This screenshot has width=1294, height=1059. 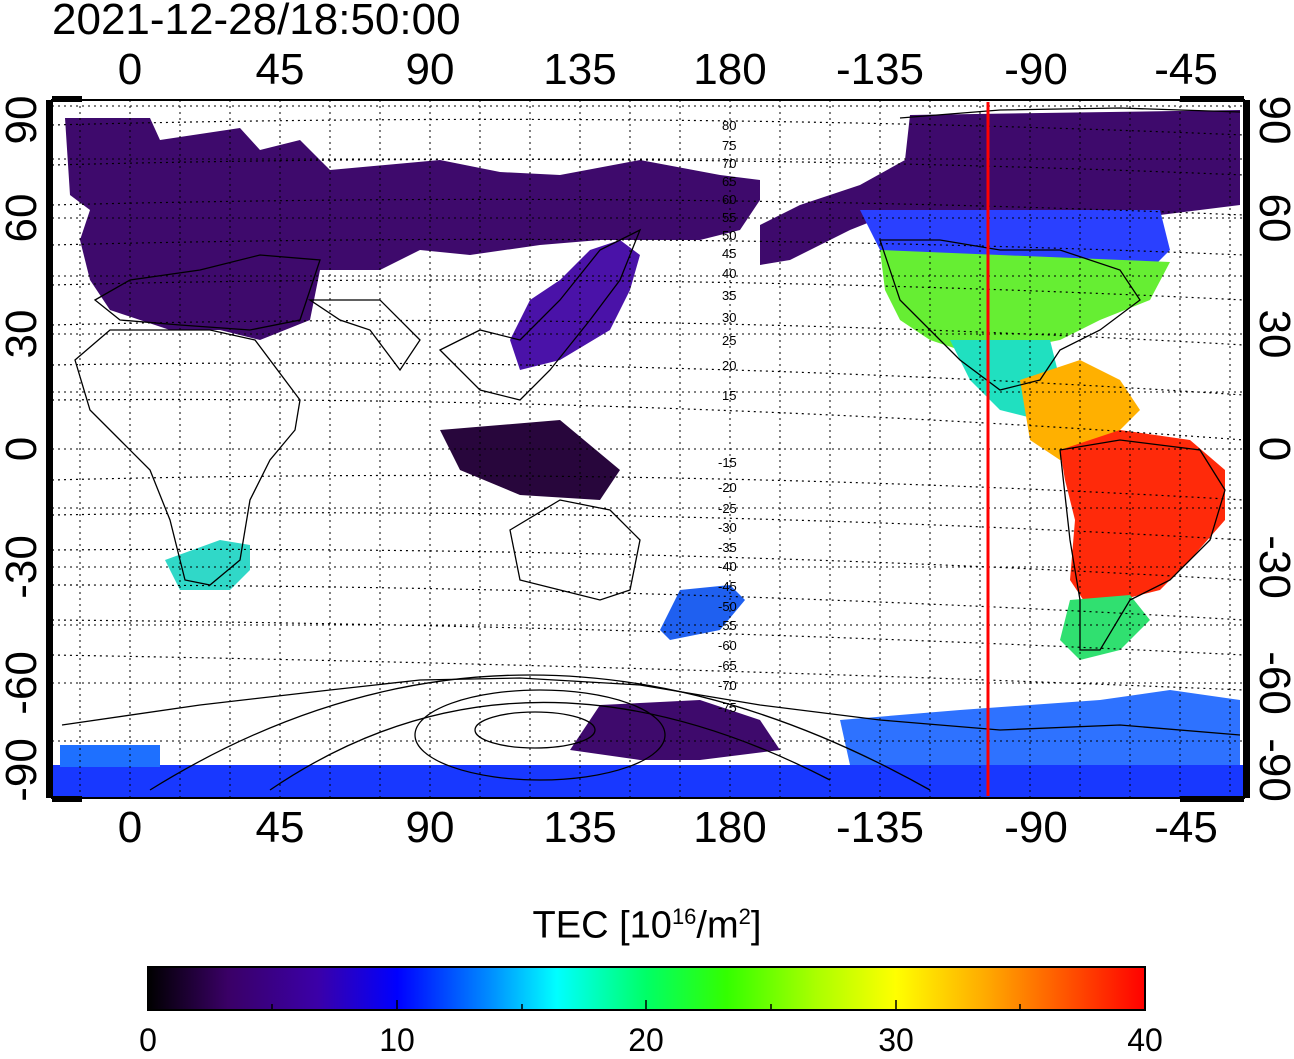 What do you see at coordinates (280, 827) in the screenshot?
I see `lon-label-bottom: 45` at bounding box center [280, 827].